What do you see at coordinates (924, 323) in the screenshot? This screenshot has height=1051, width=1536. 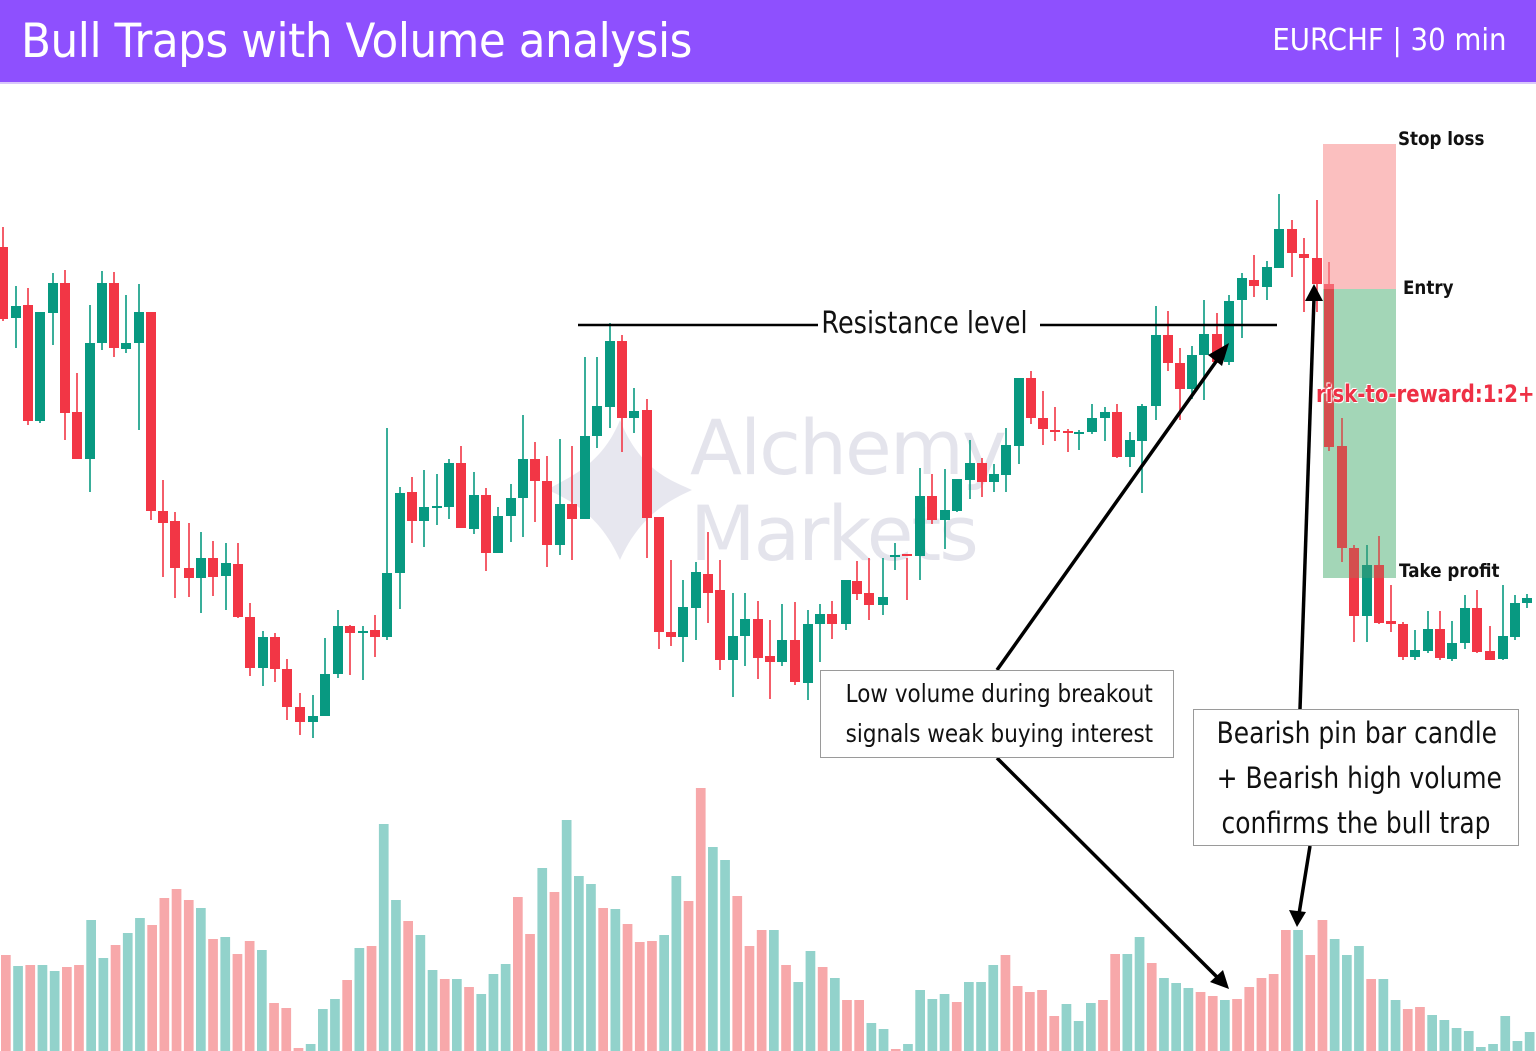 I see `resistance-level-label: Resistance level` at bounding box center [924, 323].